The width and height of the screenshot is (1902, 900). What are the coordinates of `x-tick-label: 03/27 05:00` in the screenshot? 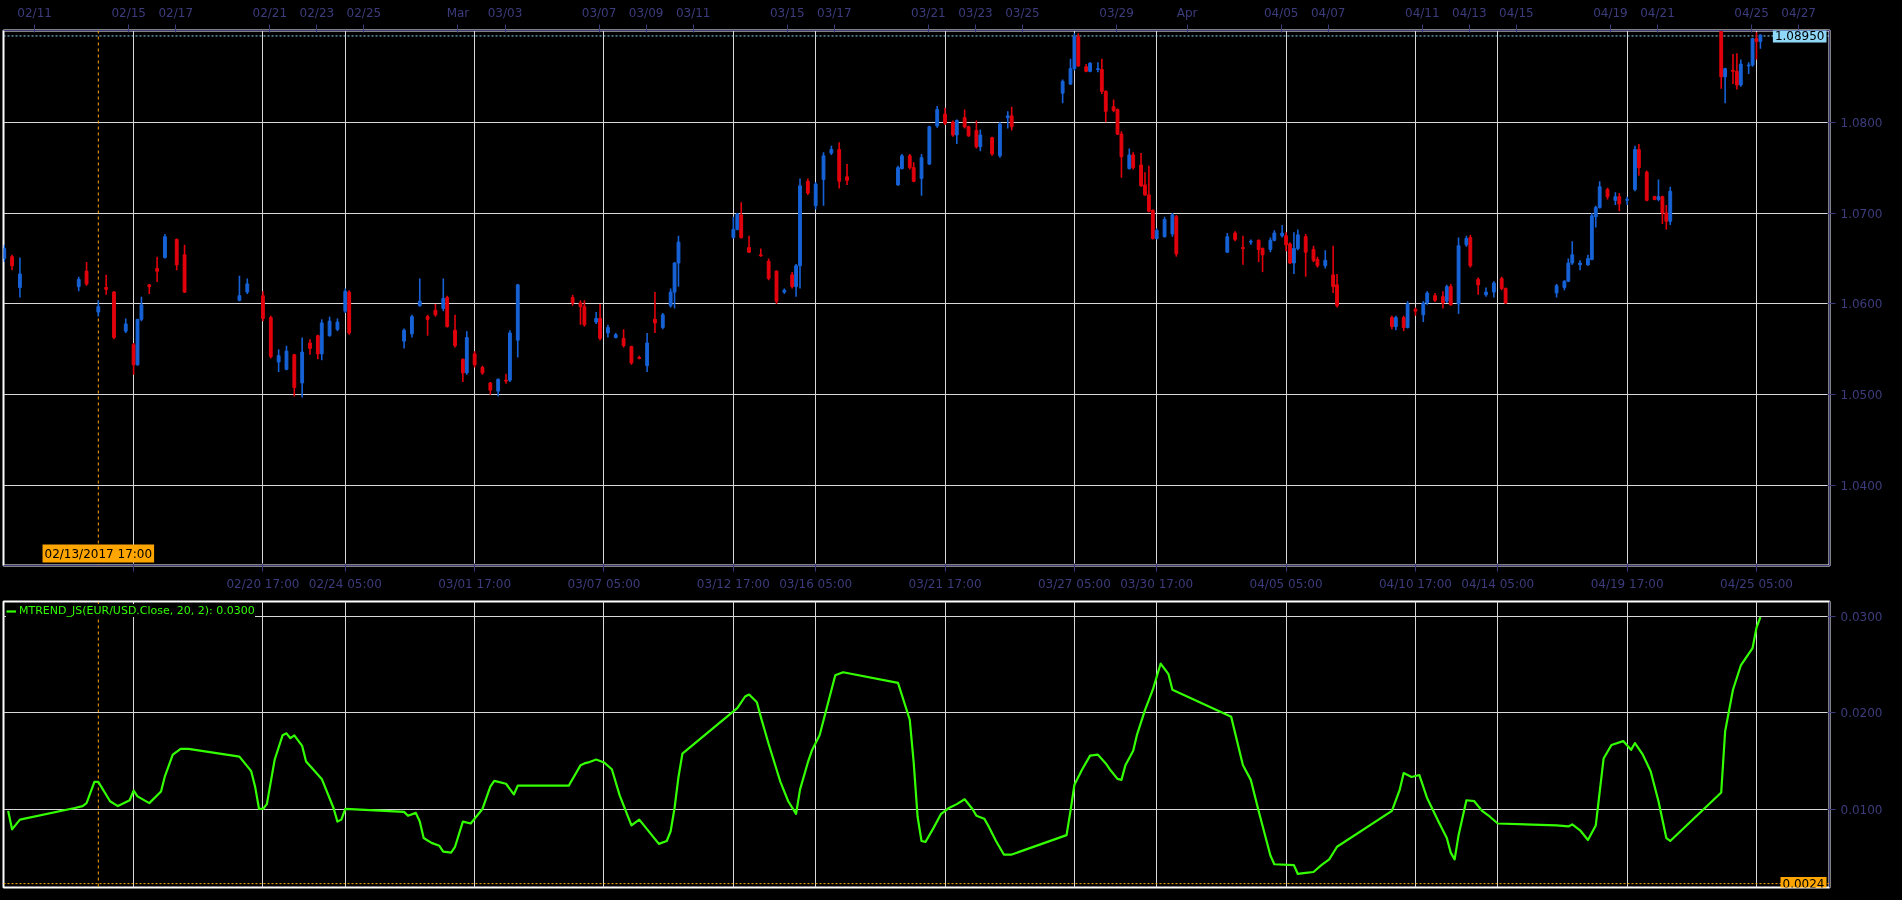 It's located at (1074, 583).